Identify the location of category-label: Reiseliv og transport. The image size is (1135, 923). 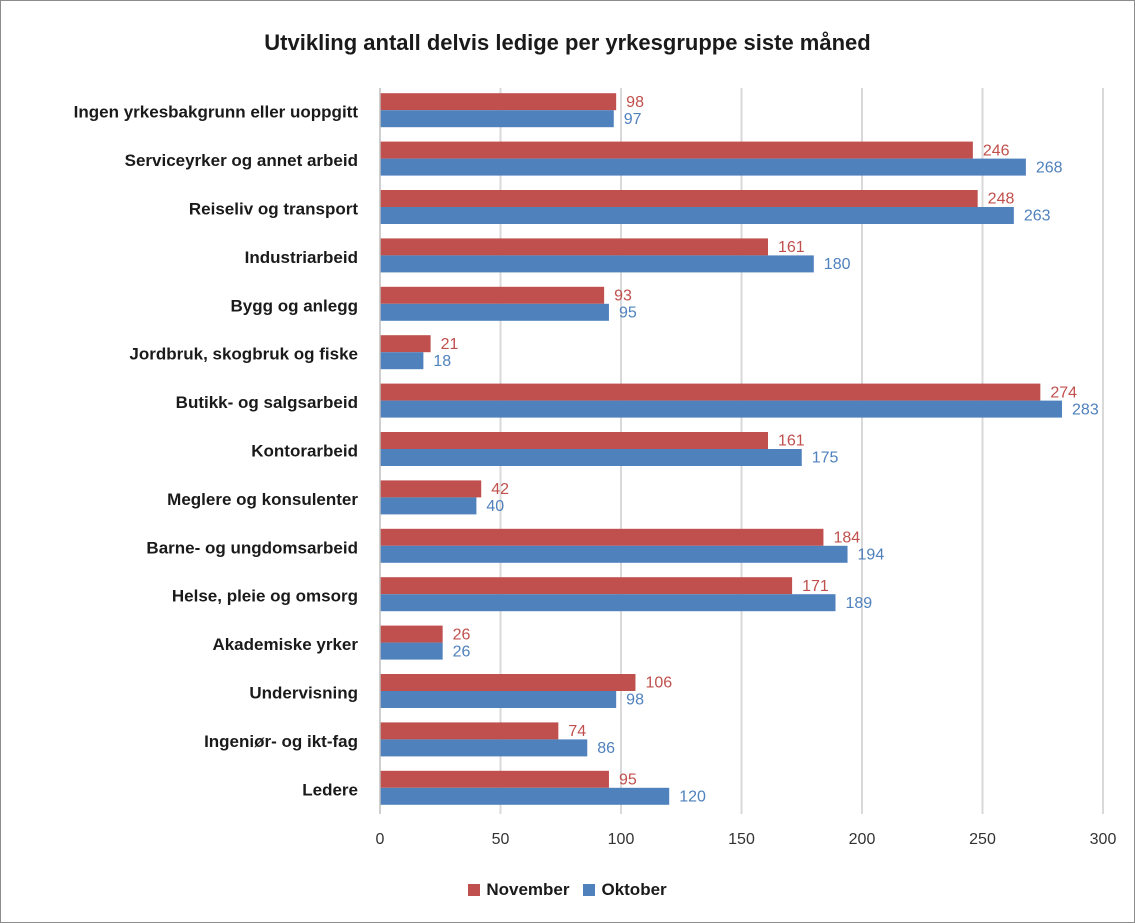
(273, 208).